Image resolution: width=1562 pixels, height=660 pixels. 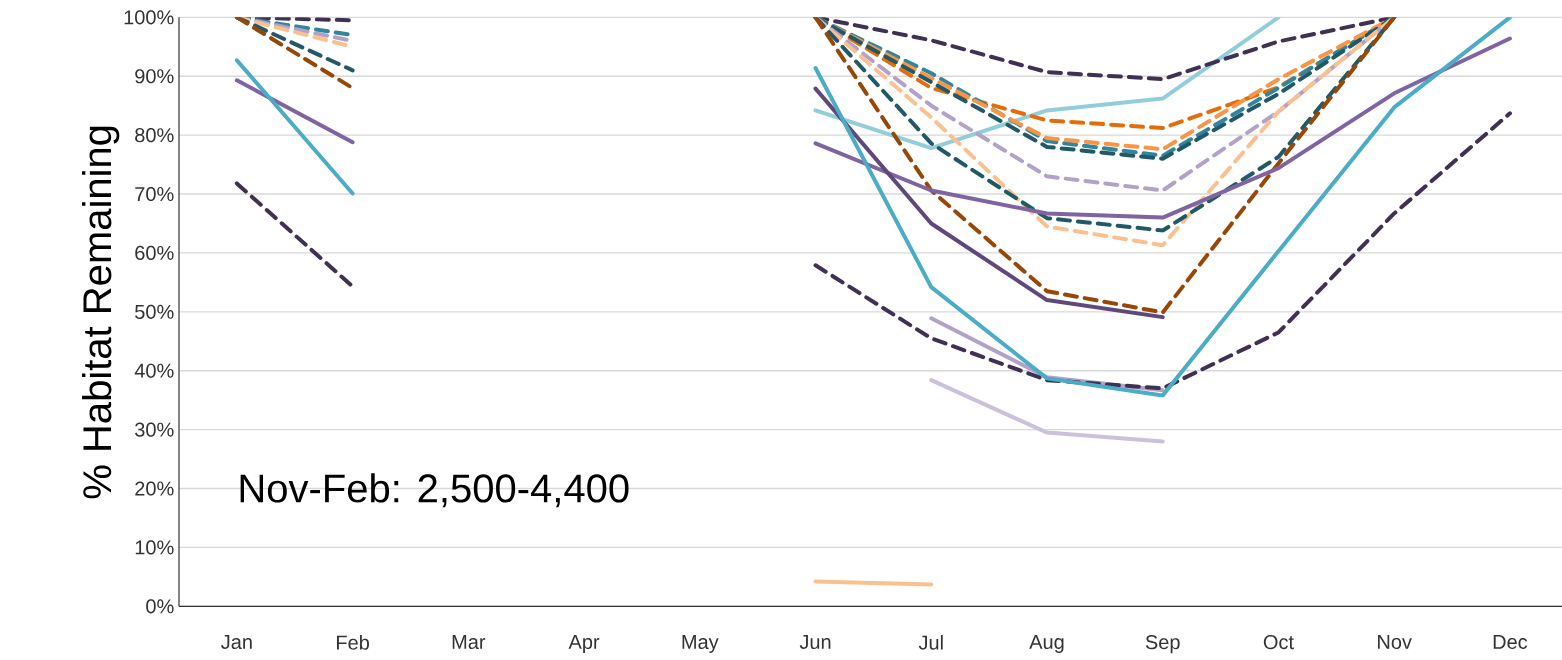 What do you see at coordinates (1162, 643) in the screenshot?
I see `x-tick-label: Sep` at bounding box center [1162, 643].